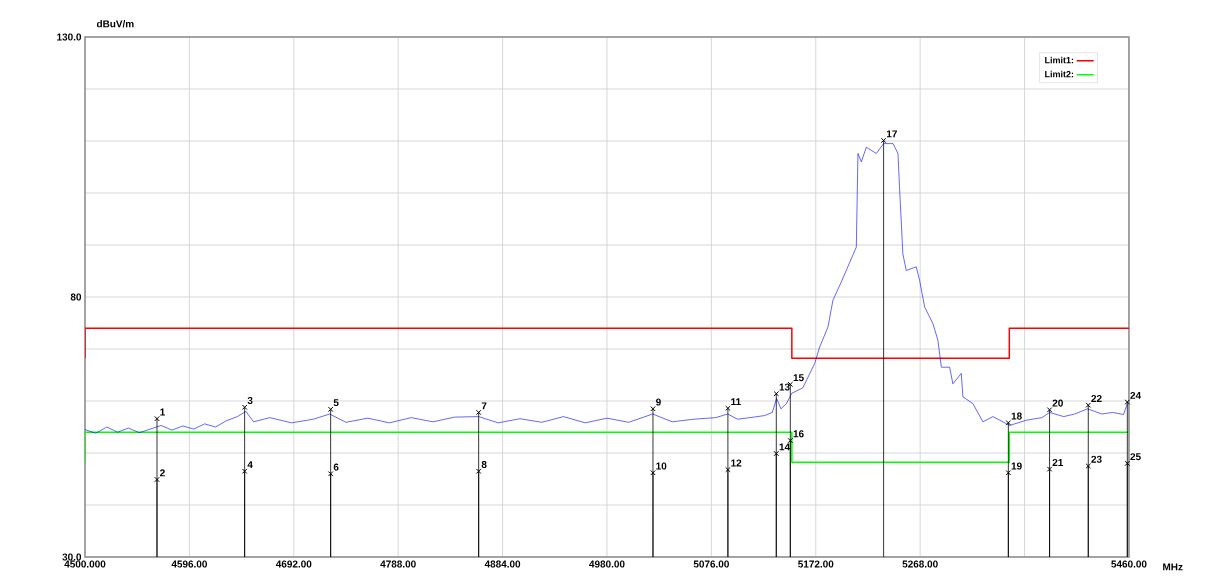  What do you see at coordinates (784, 387) in the screenshot?
I see `annotation: 13` at bounding box center [784, 387].